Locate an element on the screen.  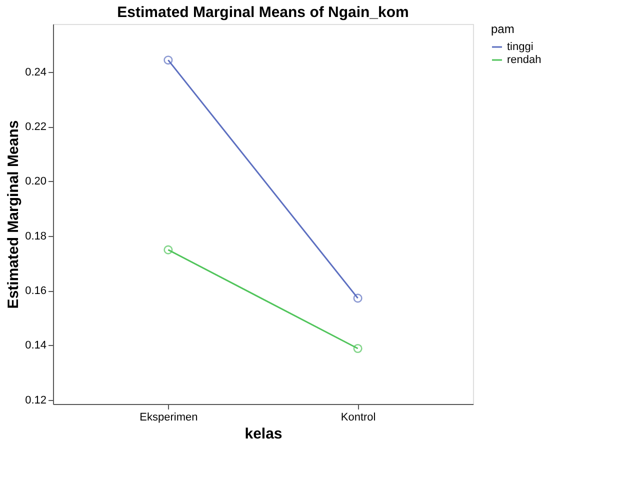
x-tick-label: Eksperimen is located at coordinates (169, 418).